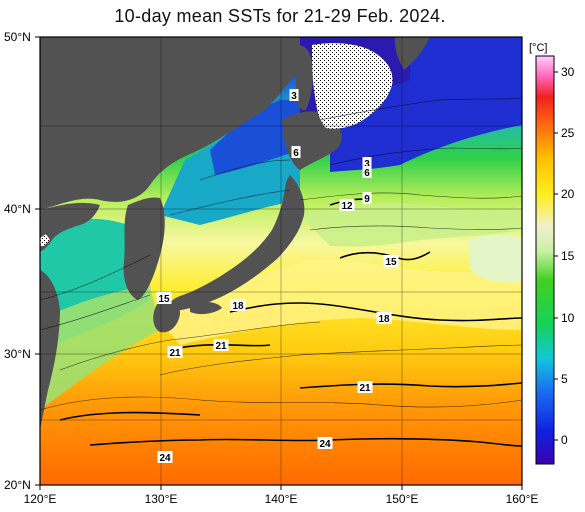  I want to click on sea-ice-okhotsk, so click(352, 86).